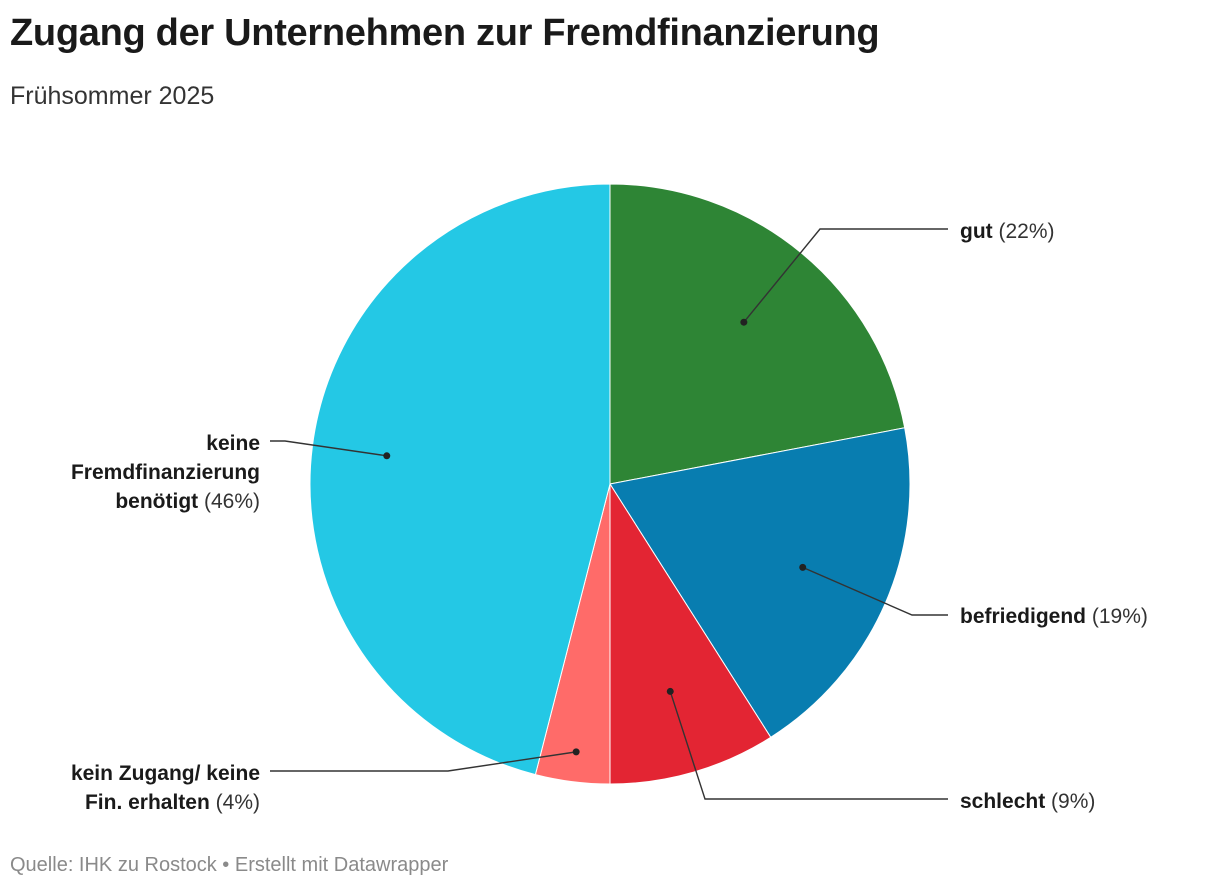  I want to click on slice-label: benötigt (46%), so click(187, 501).